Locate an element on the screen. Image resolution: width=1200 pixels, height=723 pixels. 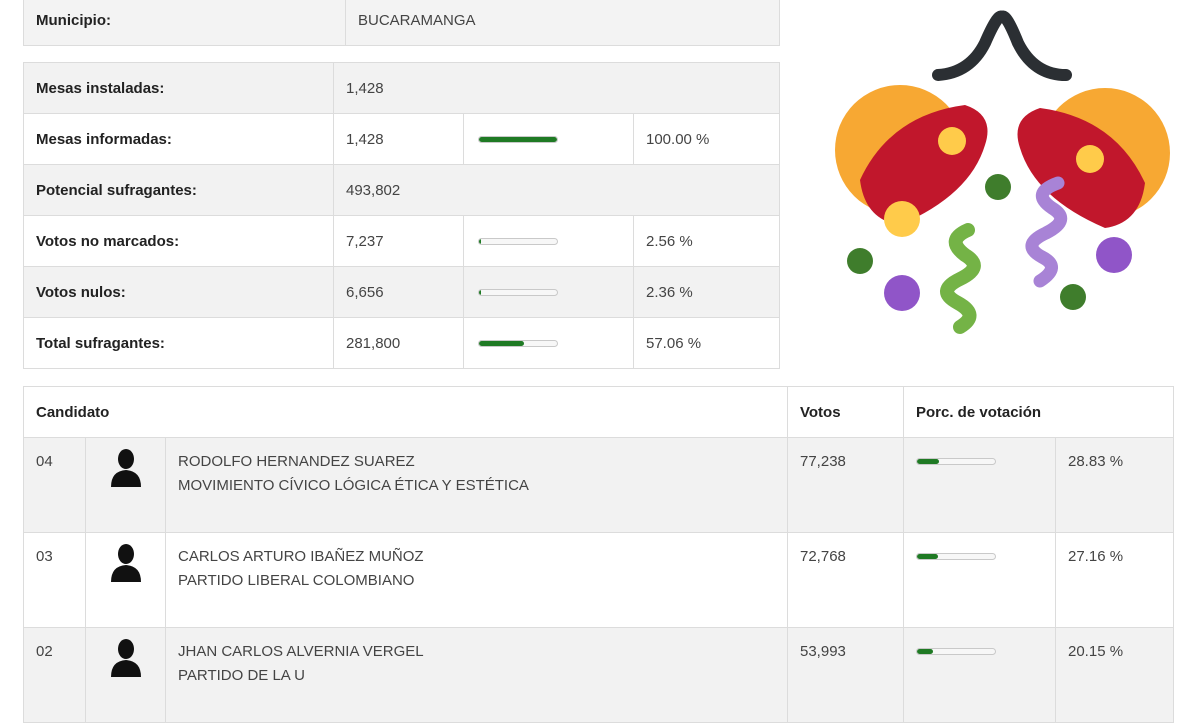
stats-value: 7,237 is located at coordinates (398, 241).